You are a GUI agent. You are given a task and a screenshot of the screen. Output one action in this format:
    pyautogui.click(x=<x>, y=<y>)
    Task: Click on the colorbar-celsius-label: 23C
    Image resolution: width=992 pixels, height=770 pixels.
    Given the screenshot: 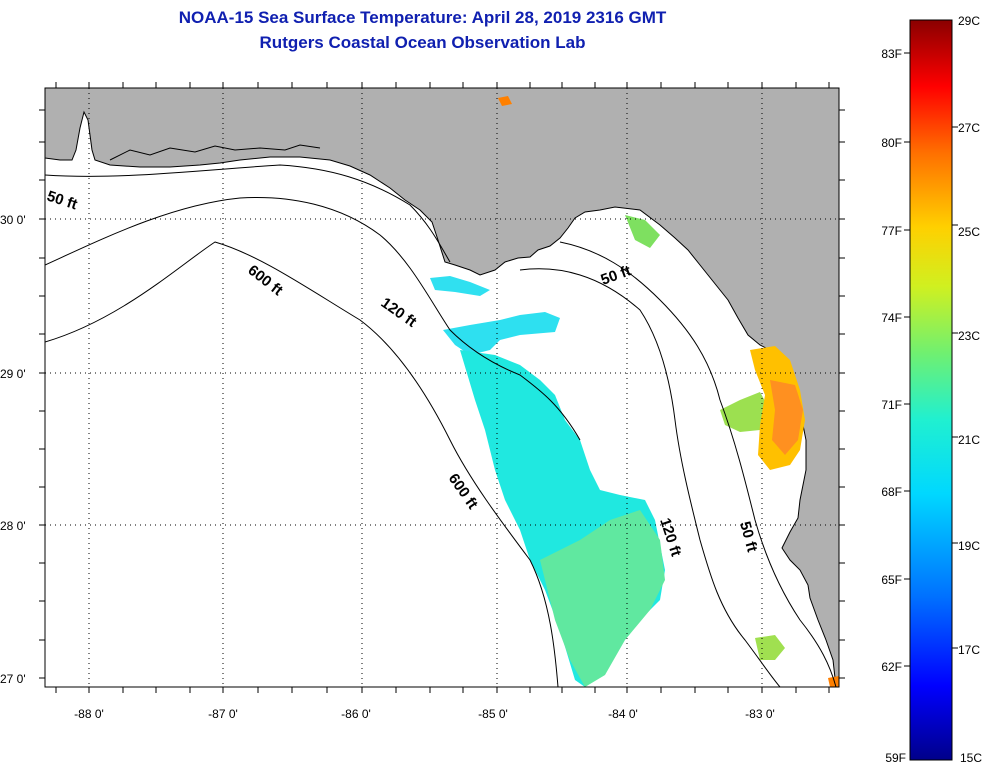 What is the action you would take?
    pyautogui.click(x=969, y=336)
    